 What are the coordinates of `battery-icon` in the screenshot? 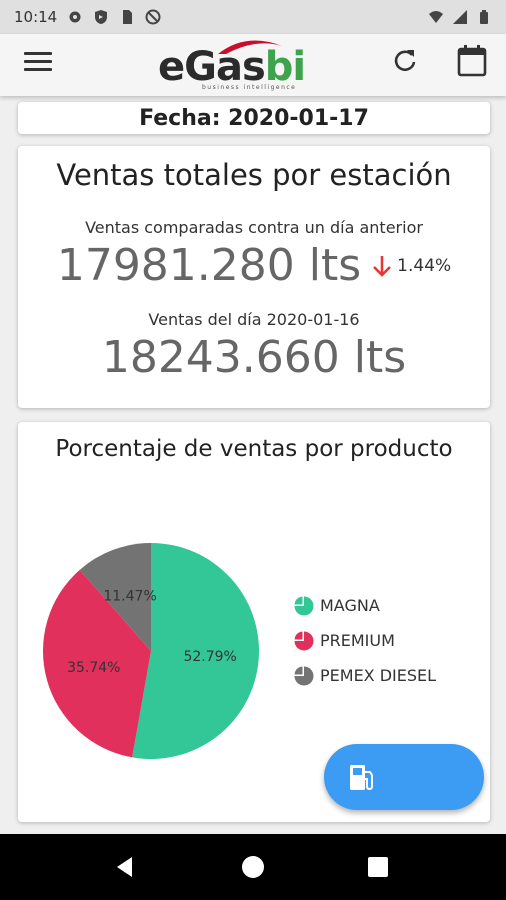 It's located at (484, 17).